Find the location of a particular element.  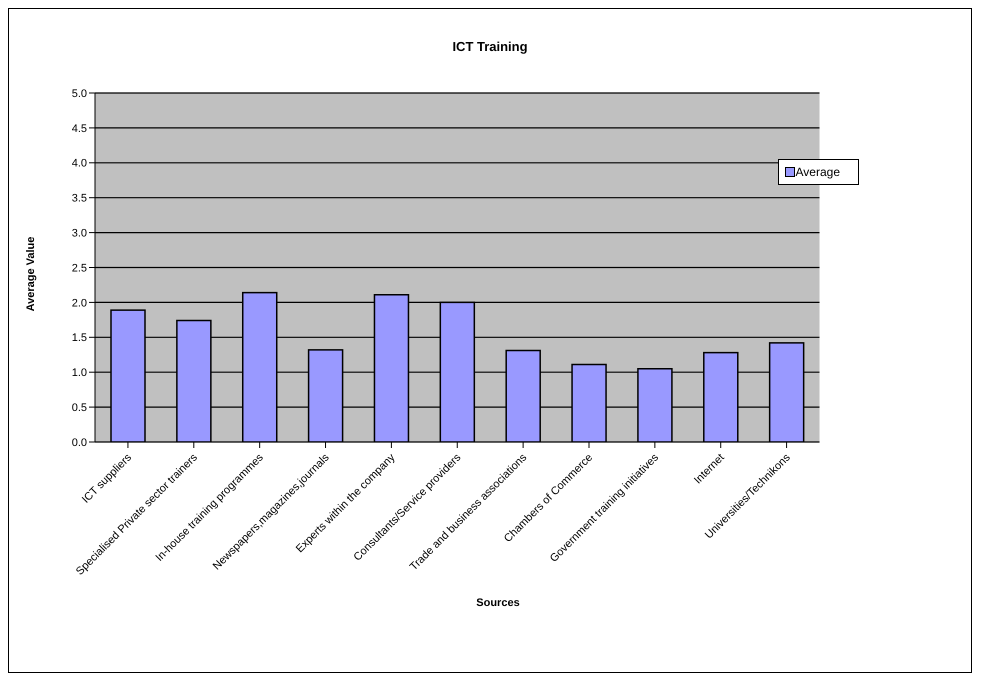

y-tick-label: 1.5 is located at coordinates (79, 338).